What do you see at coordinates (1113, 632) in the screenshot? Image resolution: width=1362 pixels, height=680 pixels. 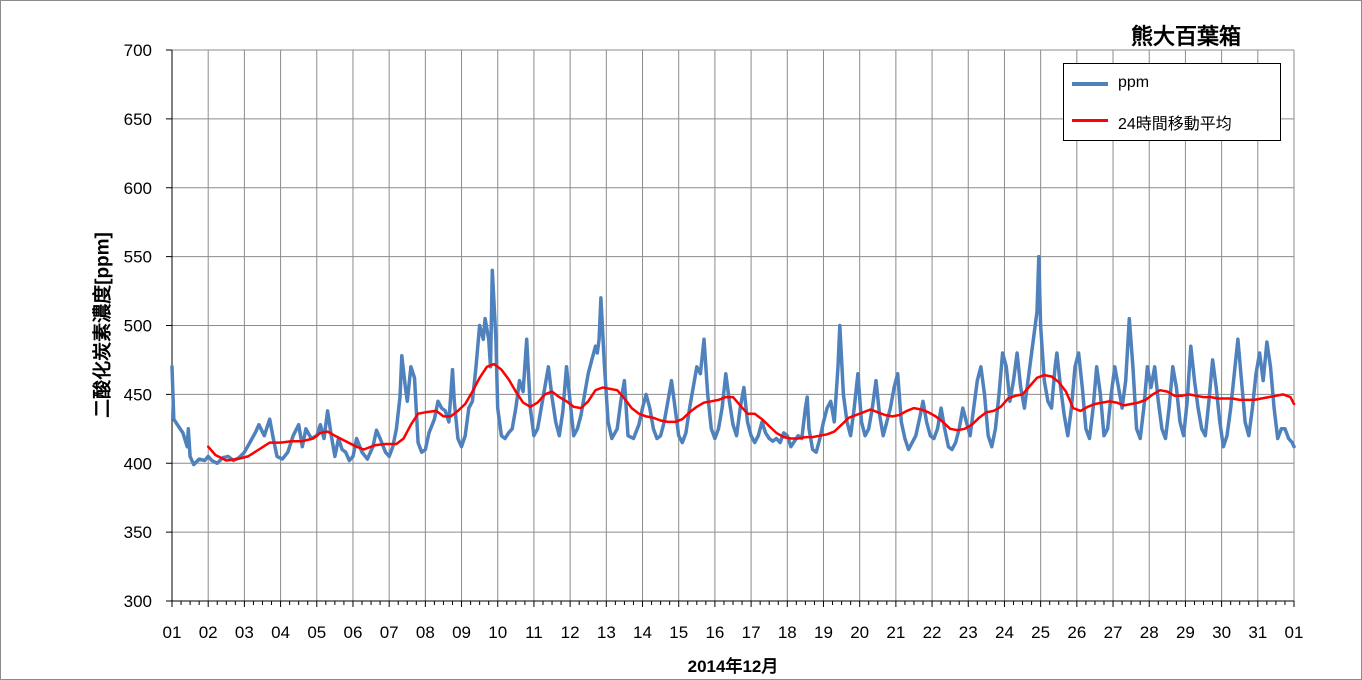 I see `x-tick-label: 27` at bounding box center [1113, 632].